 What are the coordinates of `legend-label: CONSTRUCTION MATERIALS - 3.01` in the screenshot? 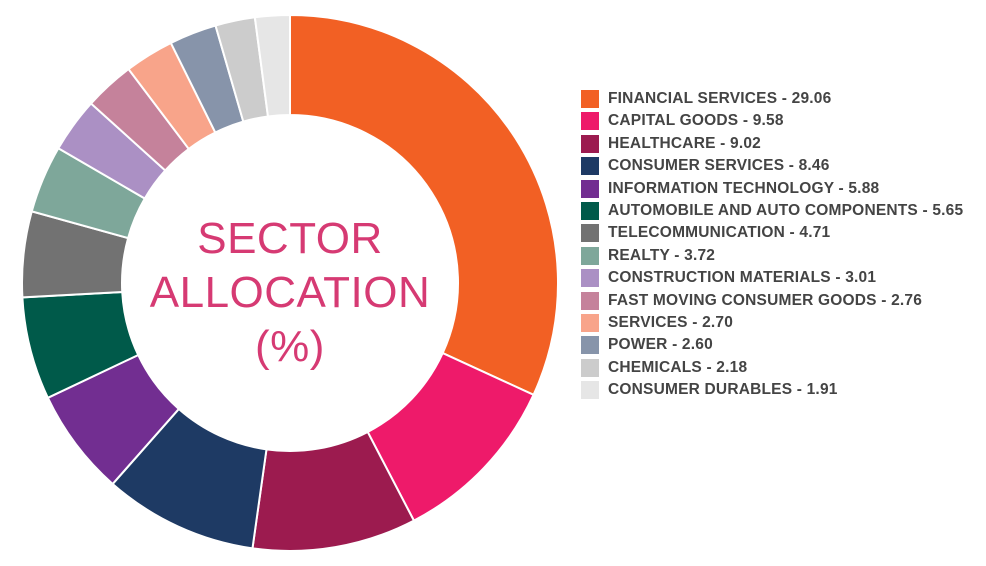 It's located at (742, 278).